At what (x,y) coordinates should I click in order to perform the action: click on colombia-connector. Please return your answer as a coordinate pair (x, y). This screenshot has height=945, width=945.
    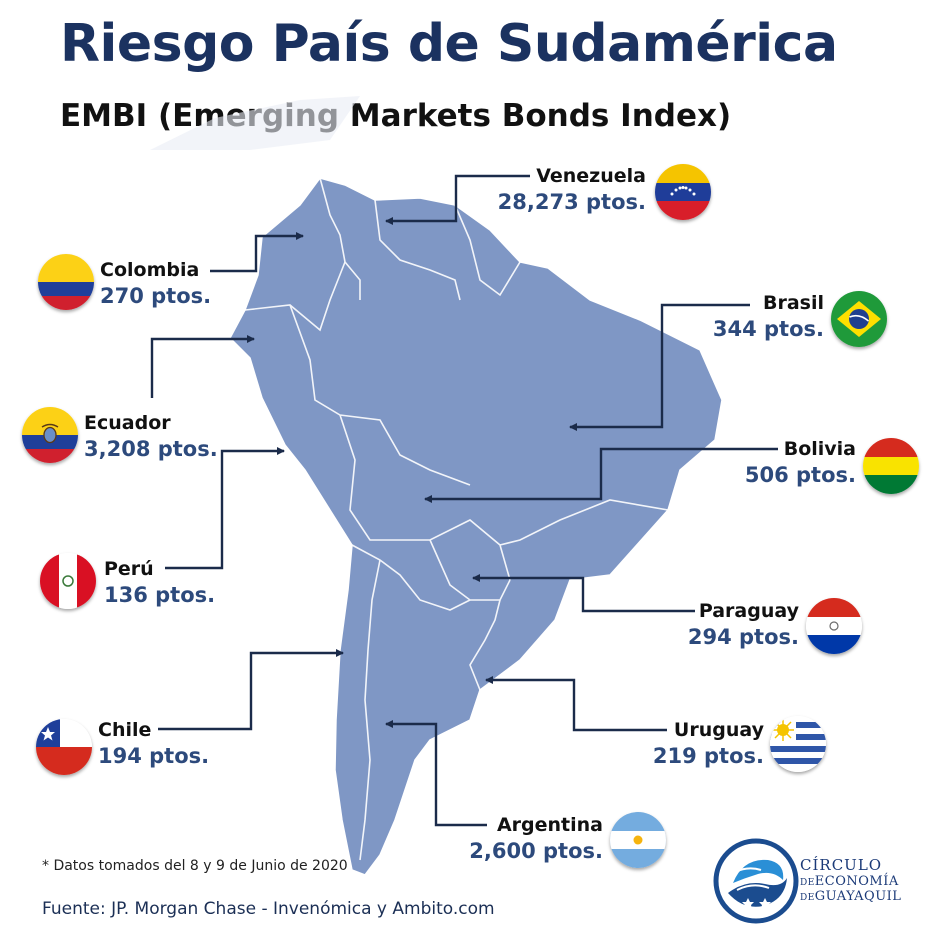
    Looking at the image, I should click on (257, 252).